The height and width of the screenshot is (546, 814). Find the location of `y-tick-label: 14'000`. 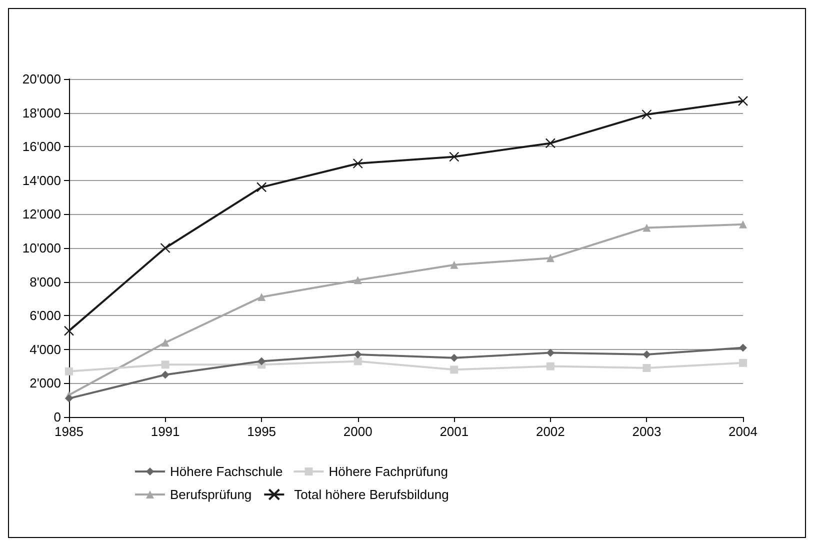

y-tick-label: 14'000 is located at coordinates (41, 180).